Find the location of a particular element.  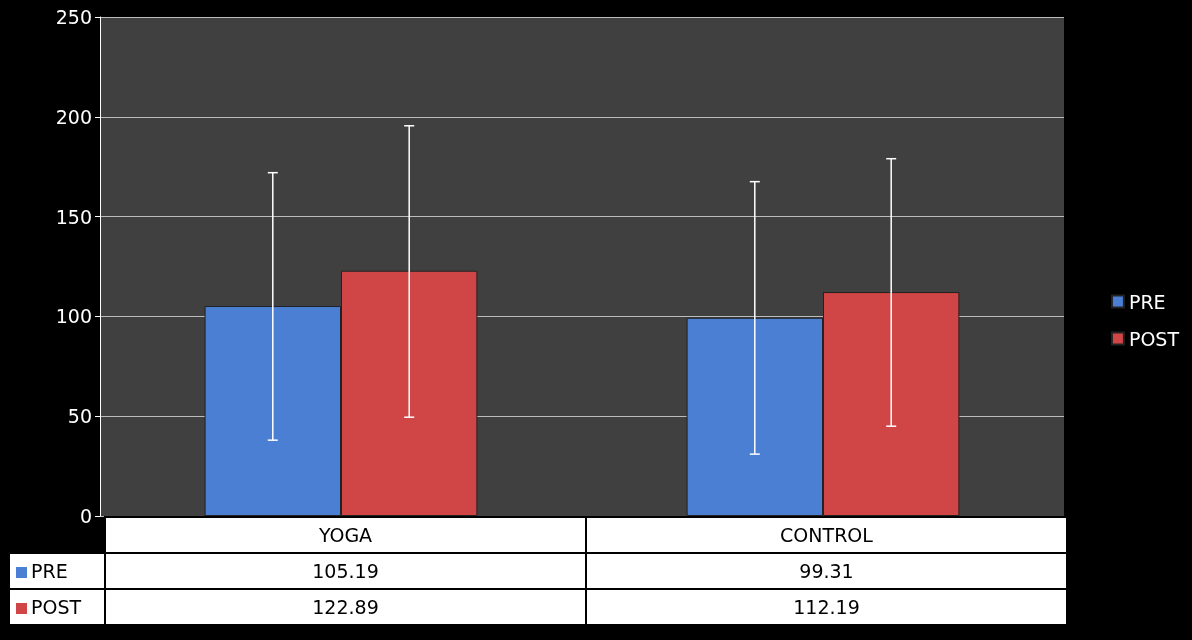

text: POST is located at coordinates (56, 607).